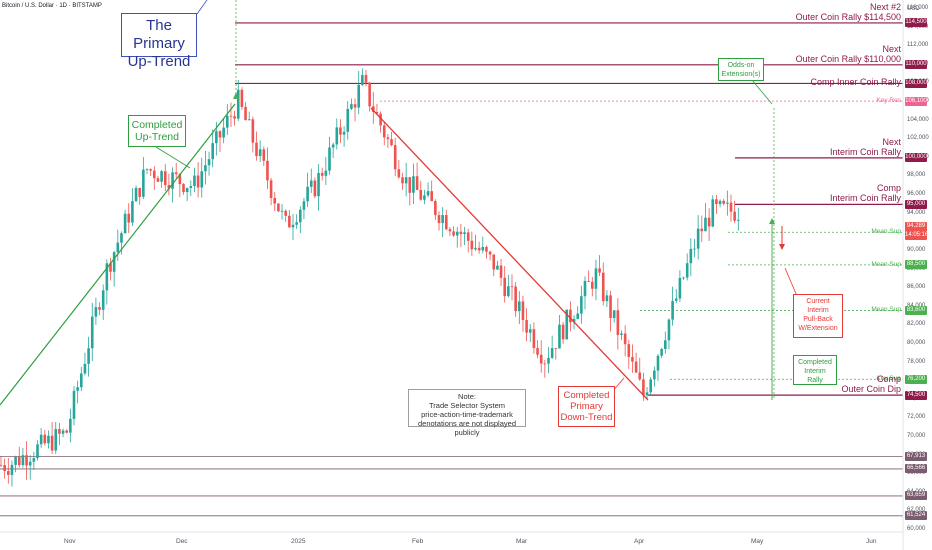 The width and height of the screenshot is (932, 550). Describe the element at coordinates (818, 316) in the screenshot. I see `current-pullback-callout: Current Interim Pull-Back W/Extension` at that location.